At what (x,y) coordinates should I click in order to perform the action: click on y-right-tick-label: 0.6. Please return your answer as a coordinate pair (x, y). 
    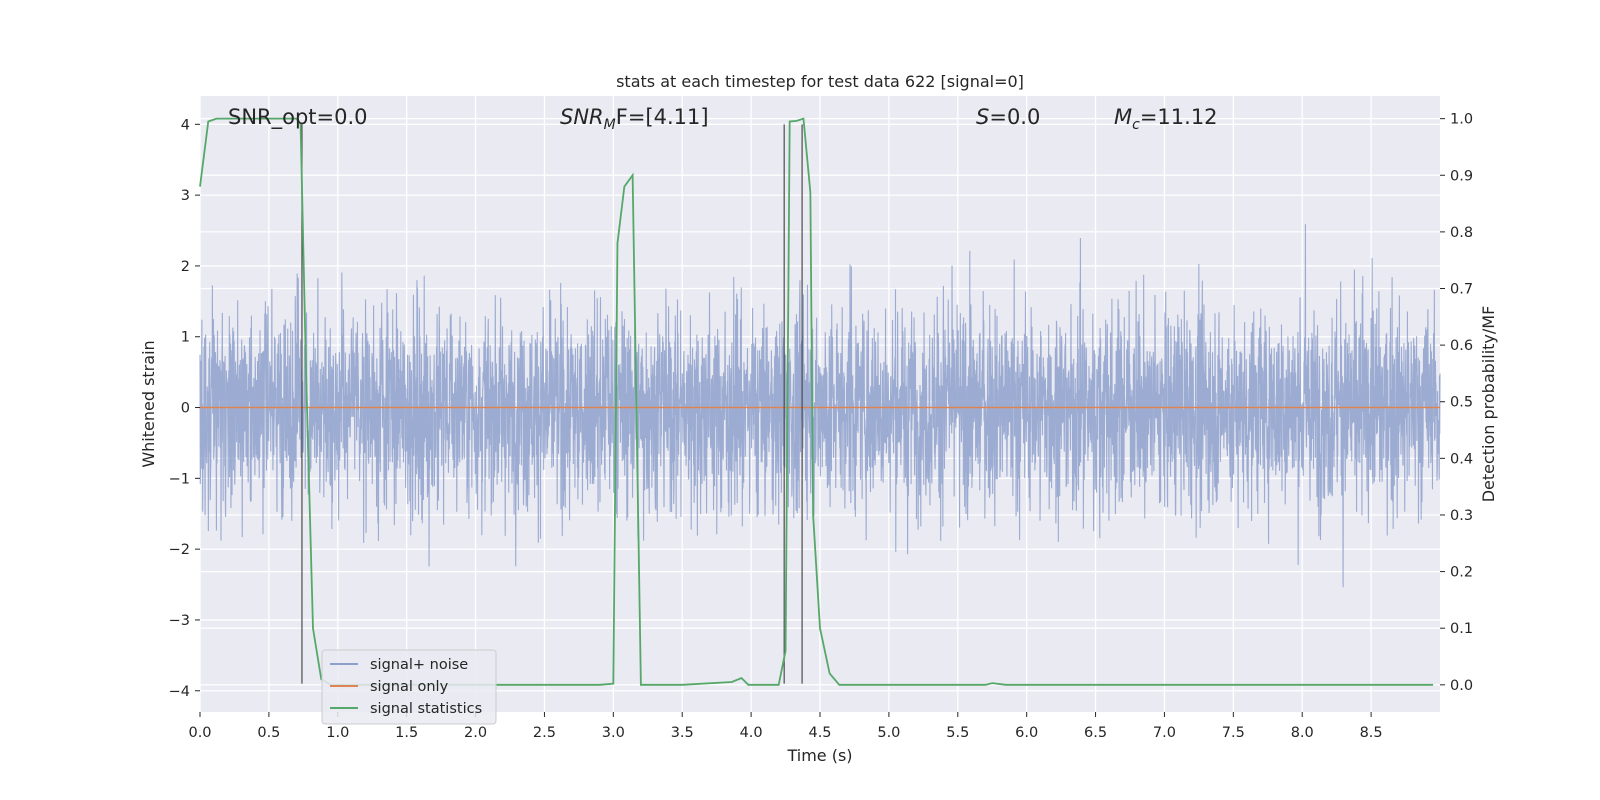
    Looking at the image, I should click on (1461, 346).